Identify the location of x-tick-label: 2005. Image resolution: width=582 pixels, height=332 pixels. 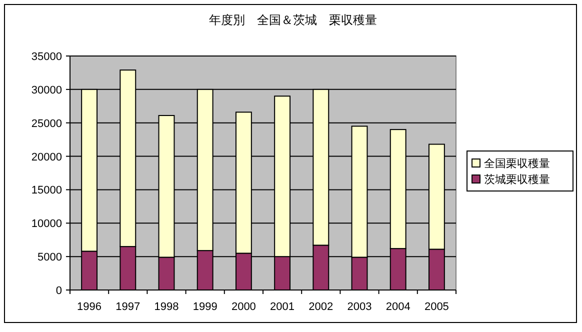
(436, 307).